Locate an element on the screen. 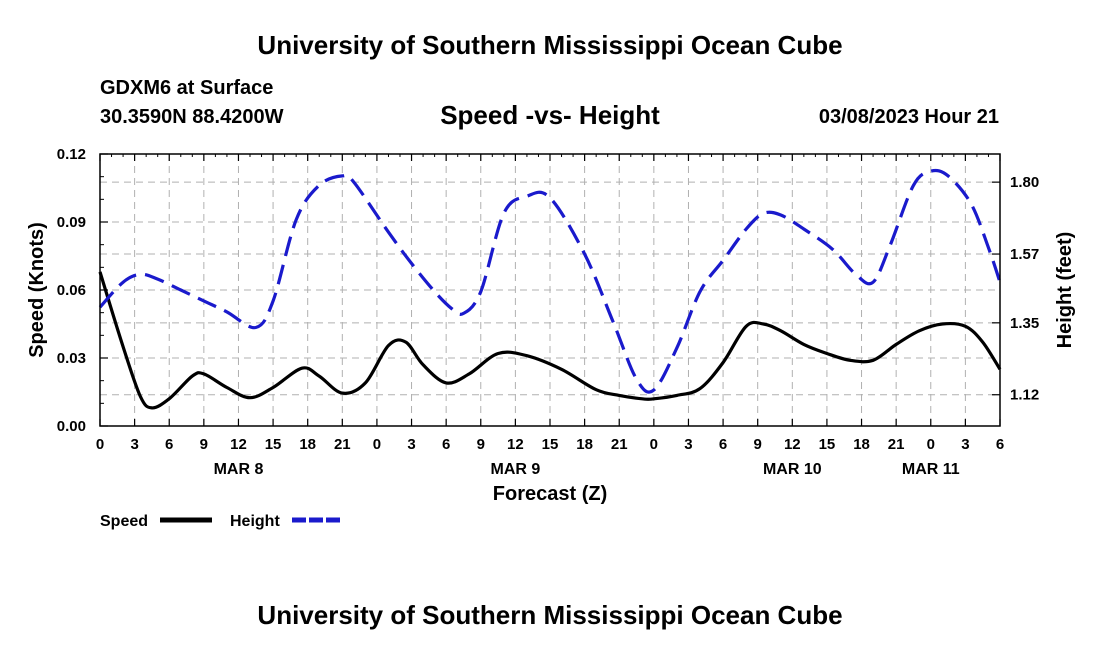  y-tick-label: 0.00 is located at coordinates (71, 426).